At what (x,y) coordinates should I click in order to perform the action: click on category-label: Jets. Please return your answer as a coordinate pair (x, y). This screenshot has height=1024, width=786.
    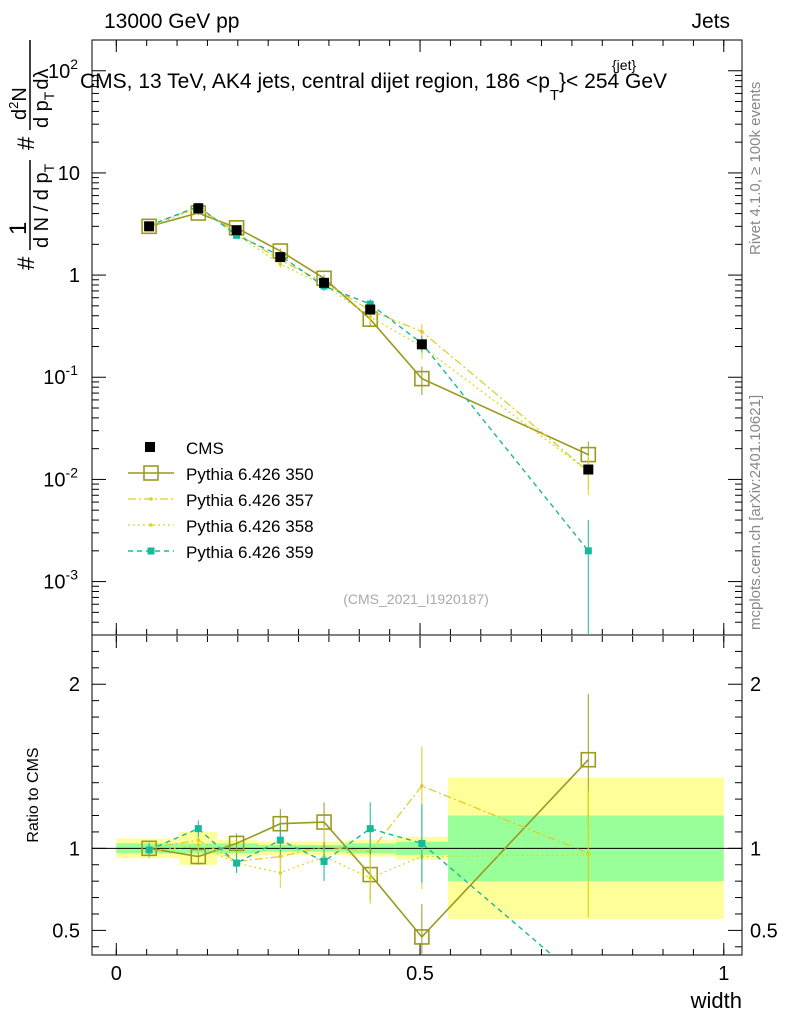
    Looking at the image, I should click on (710, 21).